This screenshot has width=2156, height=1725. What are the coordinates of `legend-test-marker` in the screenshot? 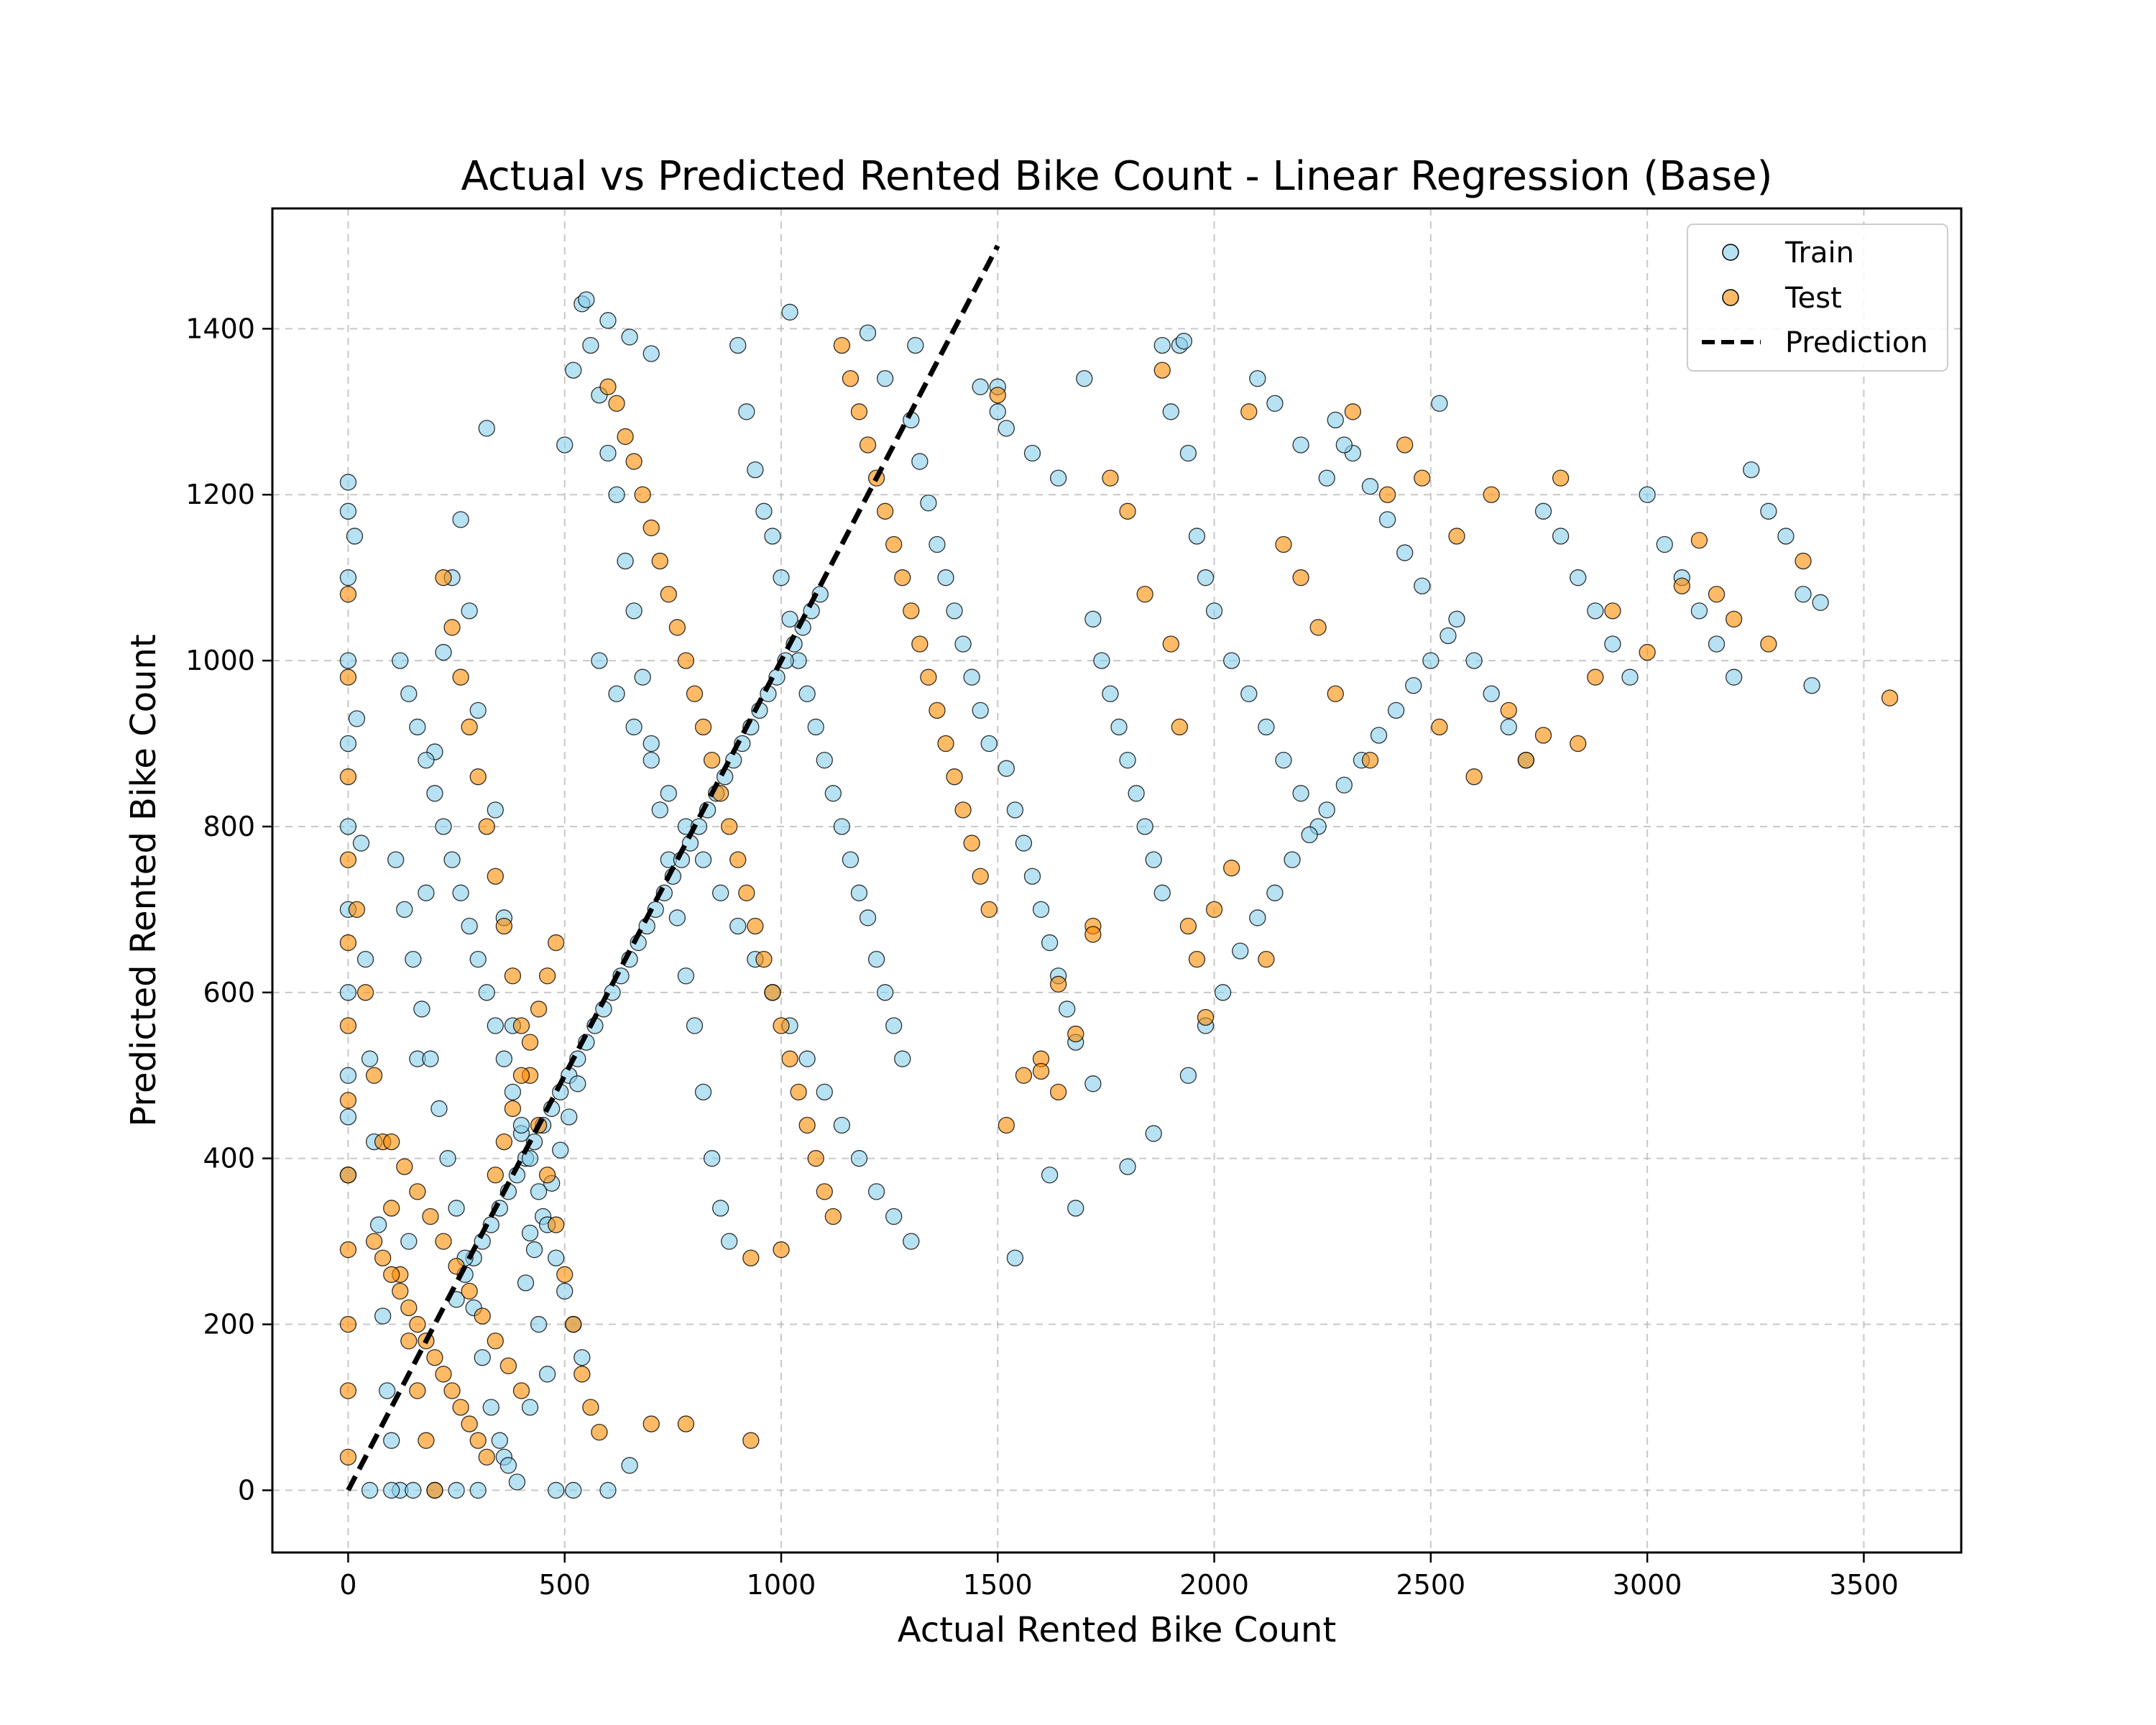 It's located at (1731, 297).